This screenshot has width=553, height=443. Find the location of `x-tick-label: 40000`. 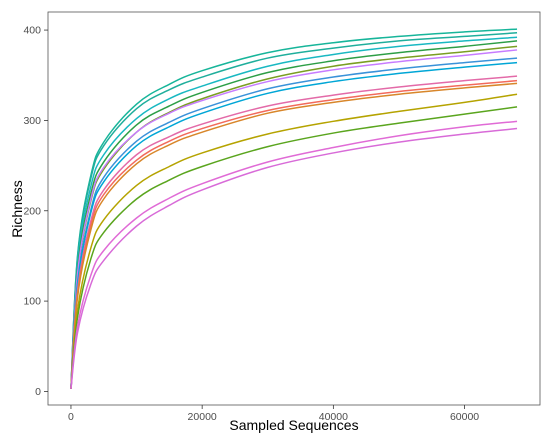

x-tick-label: 40000 is located at coordinates (333, 417).